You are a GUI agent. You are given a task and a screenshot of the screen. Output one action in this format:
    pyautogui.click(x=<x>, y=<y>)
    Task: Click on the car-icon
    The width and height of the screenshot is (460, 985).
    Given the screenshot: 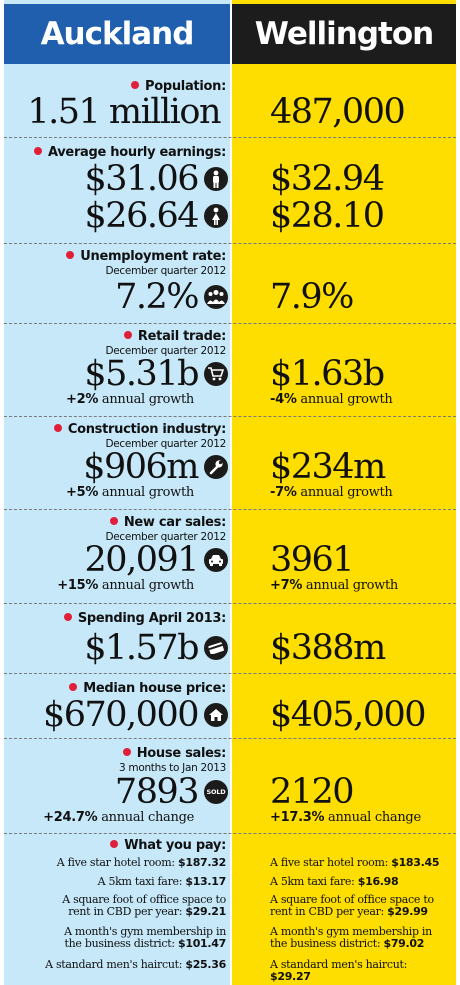 What is the action you would take?
    pyautogui.click(x=216, y=560)
    